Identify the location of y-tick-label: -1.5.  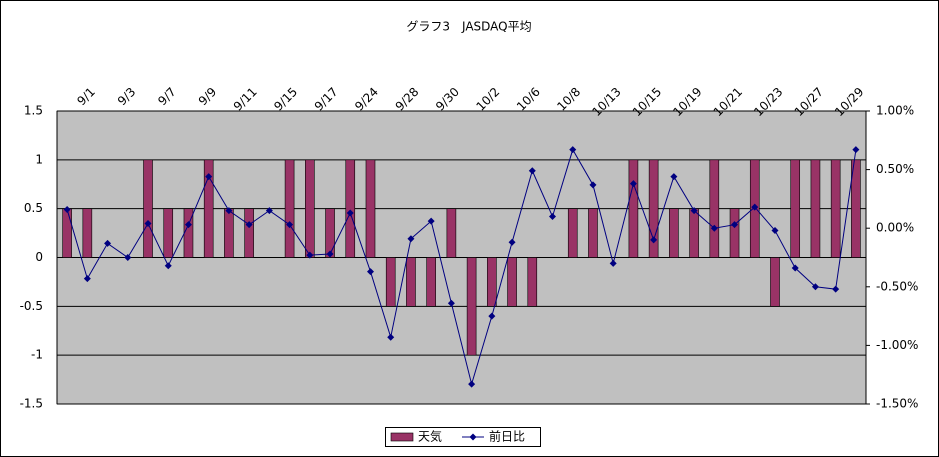
(31, 404).